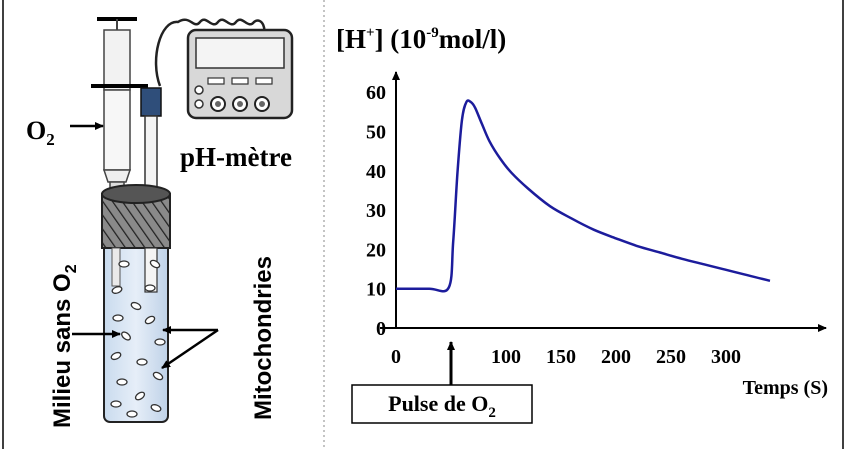 Image resolution: width=847 pixels, height=449 pixels. What do you see at coordinates (376, 93) in the screenshot?
I see `y-tick-label: 60` at bounding box center [376, 93].